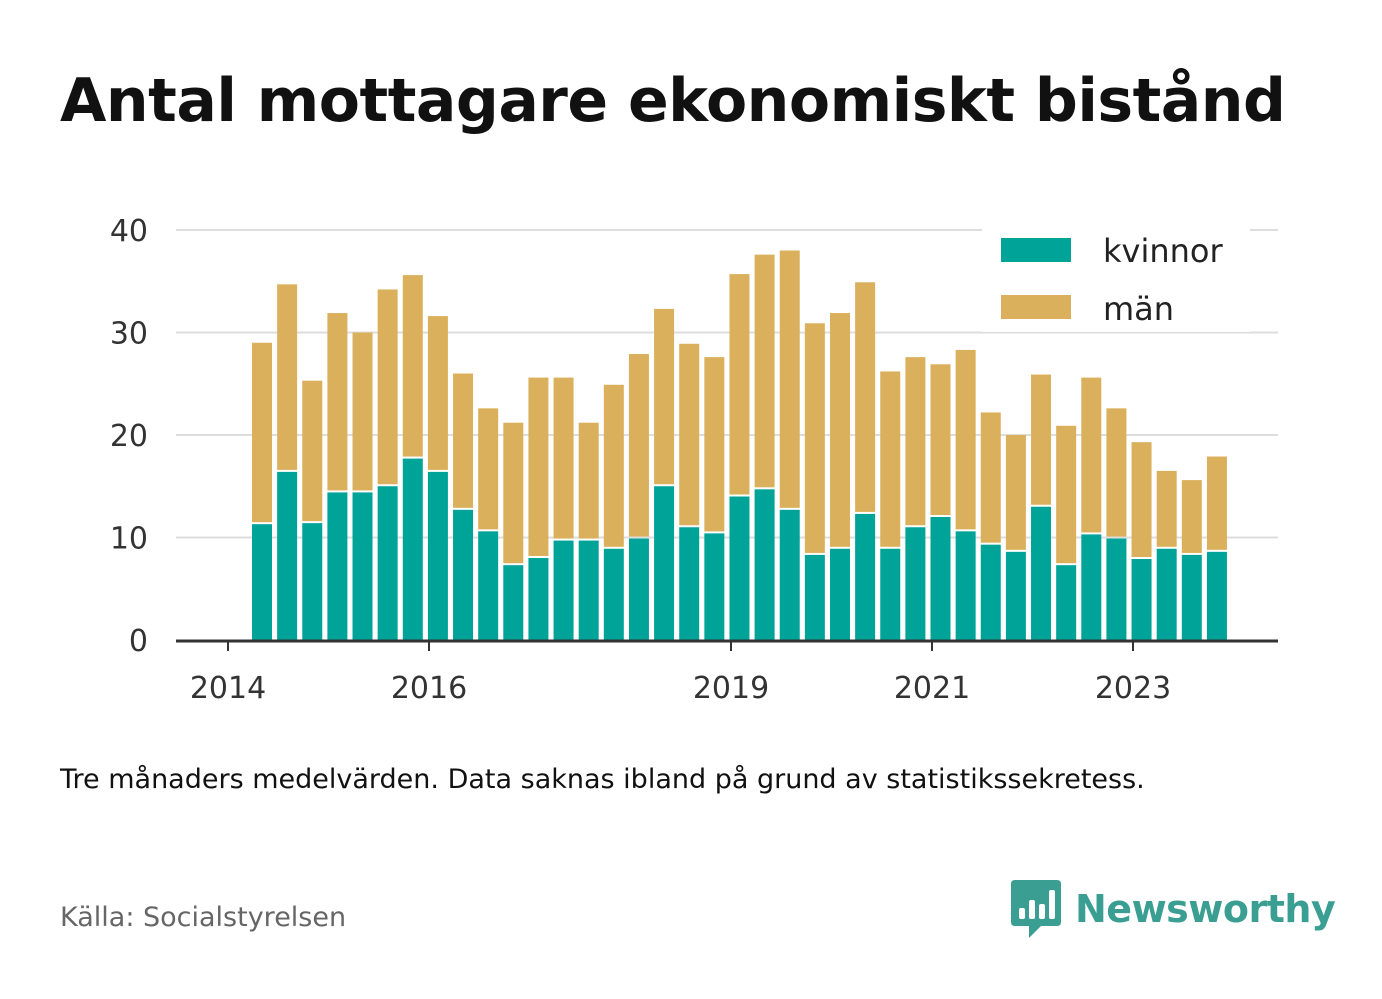  I want to click on x-tick-label: 2014, so click(228, 688).